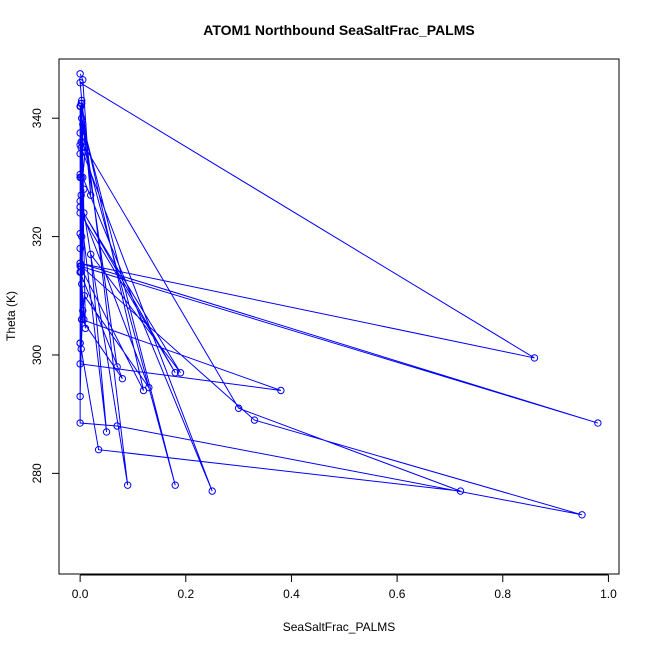 This screenshot has width=650, height=650. What do you see at coordinates (291, 594) in the screenshot?
I see `x-tick-label: 0.4` at bounding box center [291, 594].